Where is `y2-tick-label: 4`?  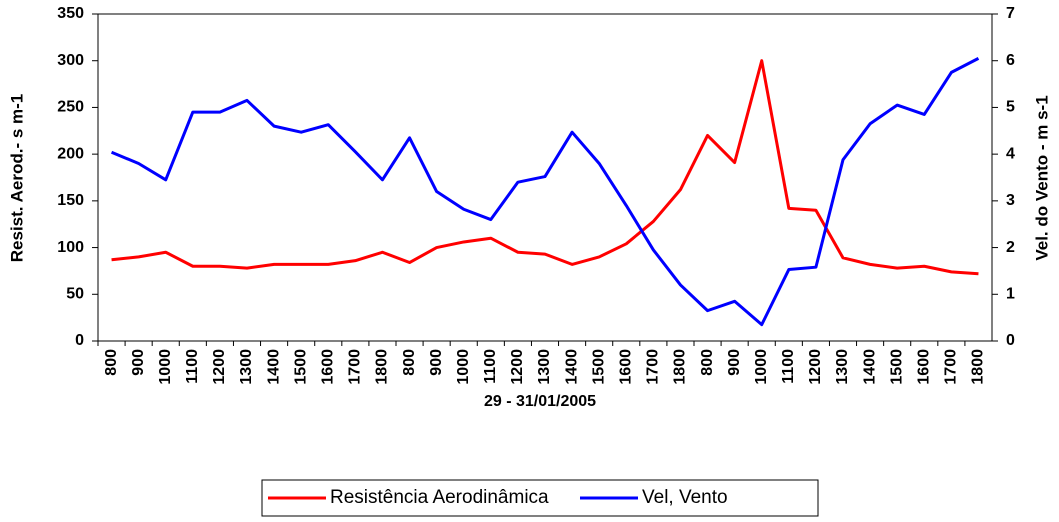 y2-tick-label: 4 is located at coordinates (1010, 153).